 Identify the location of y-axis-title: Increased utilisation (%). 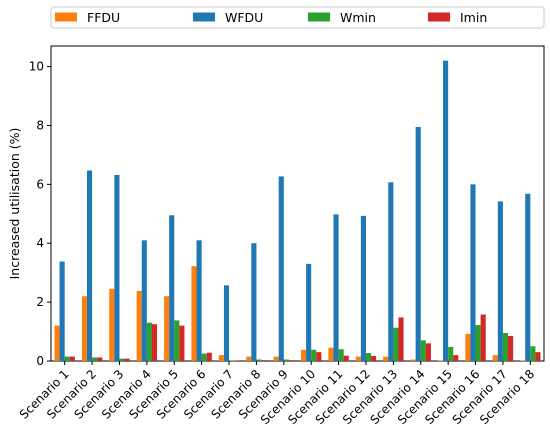
(14, 204).